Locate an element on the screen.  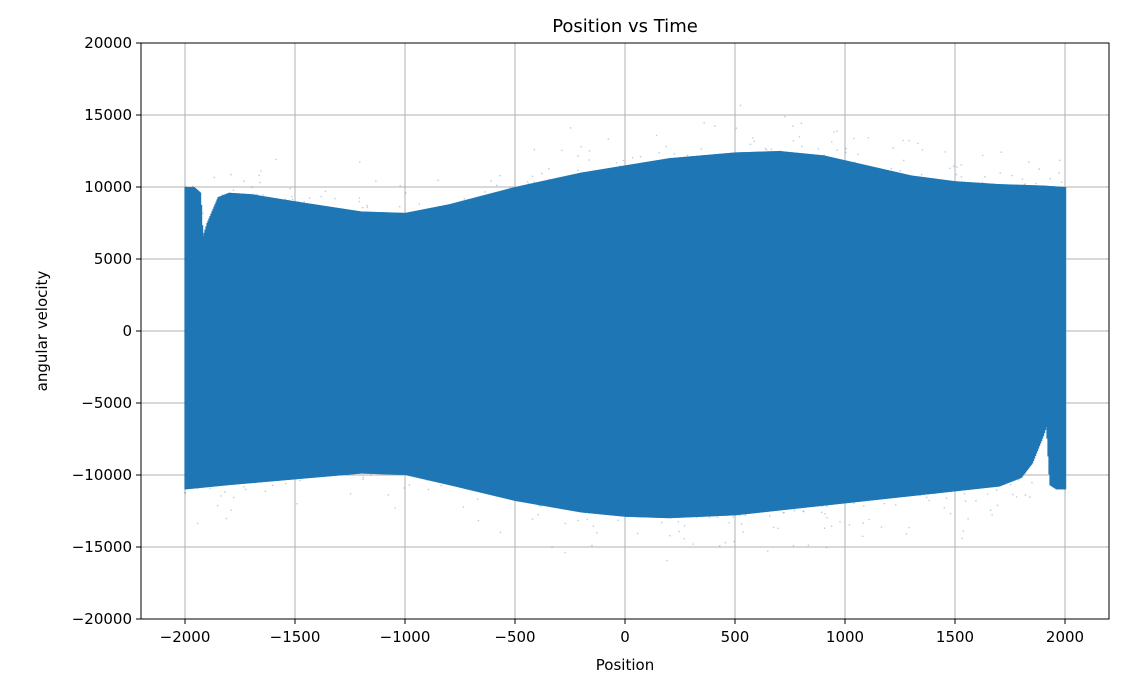
x-axis: −2000 −1500 −1000 −500 0 500 1000 1500 2000 is located at coordinates (622, 632).